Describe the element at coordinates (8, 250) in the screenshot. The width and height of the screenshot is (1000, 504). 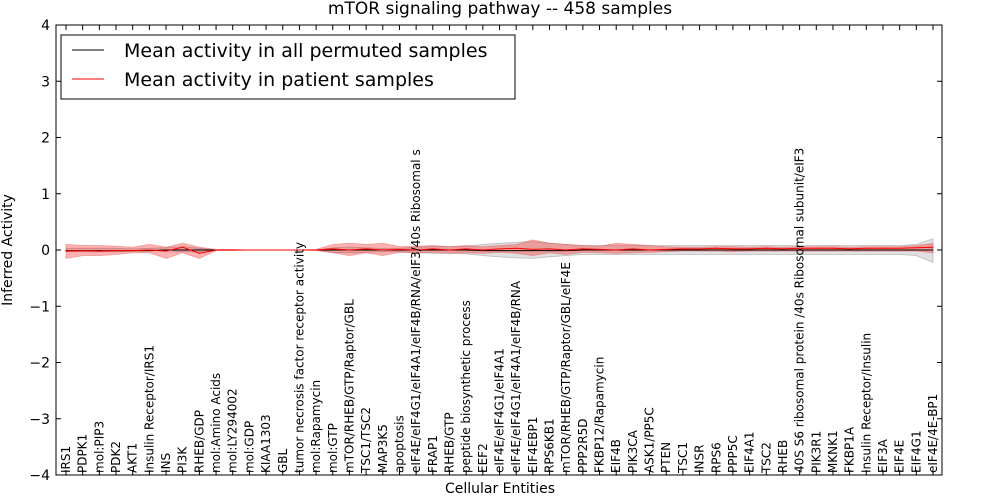
I see `y-axis-label: Inferred Activity` at that location.